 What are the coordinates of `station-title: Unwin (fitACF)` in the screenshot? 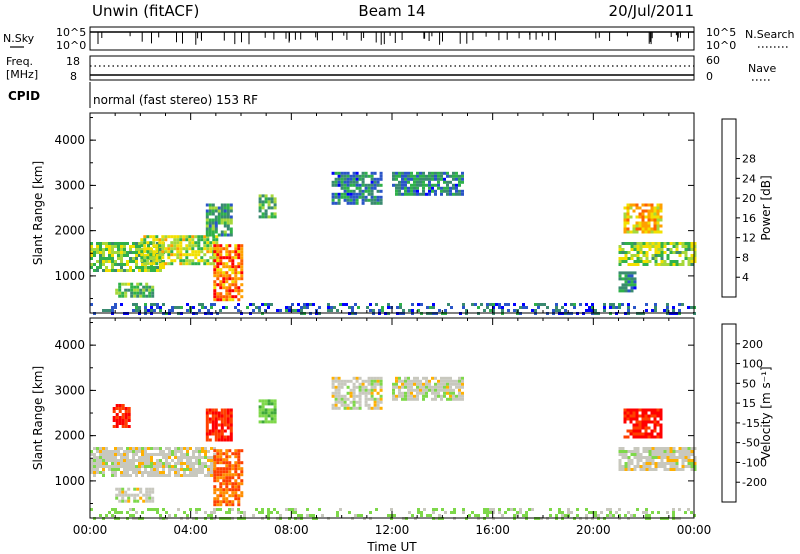 It's located at (145, 11).